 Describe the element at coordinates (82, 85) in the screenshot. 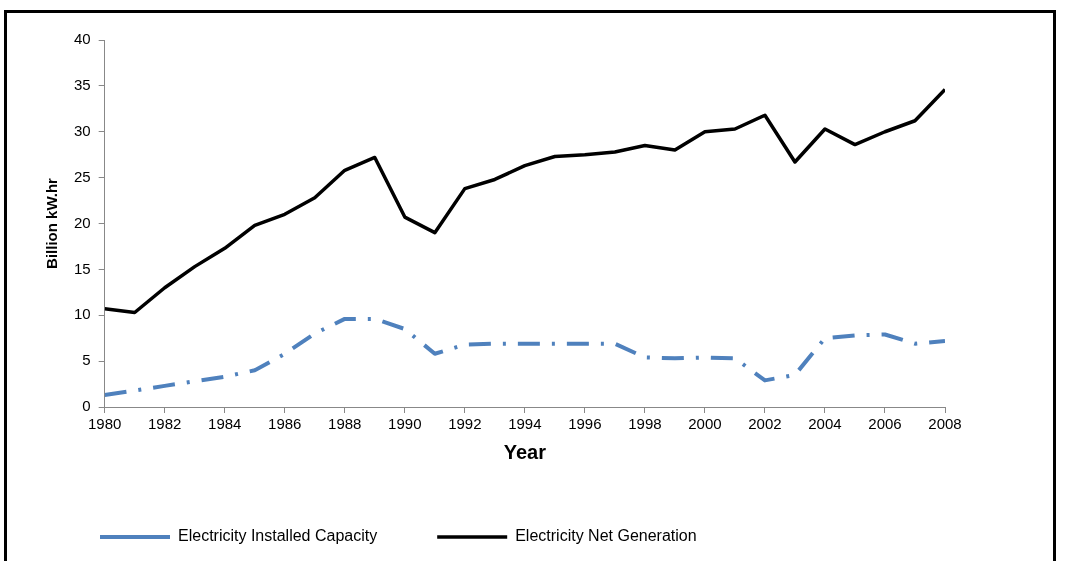

I see `y-tick-label: 35` at that location.